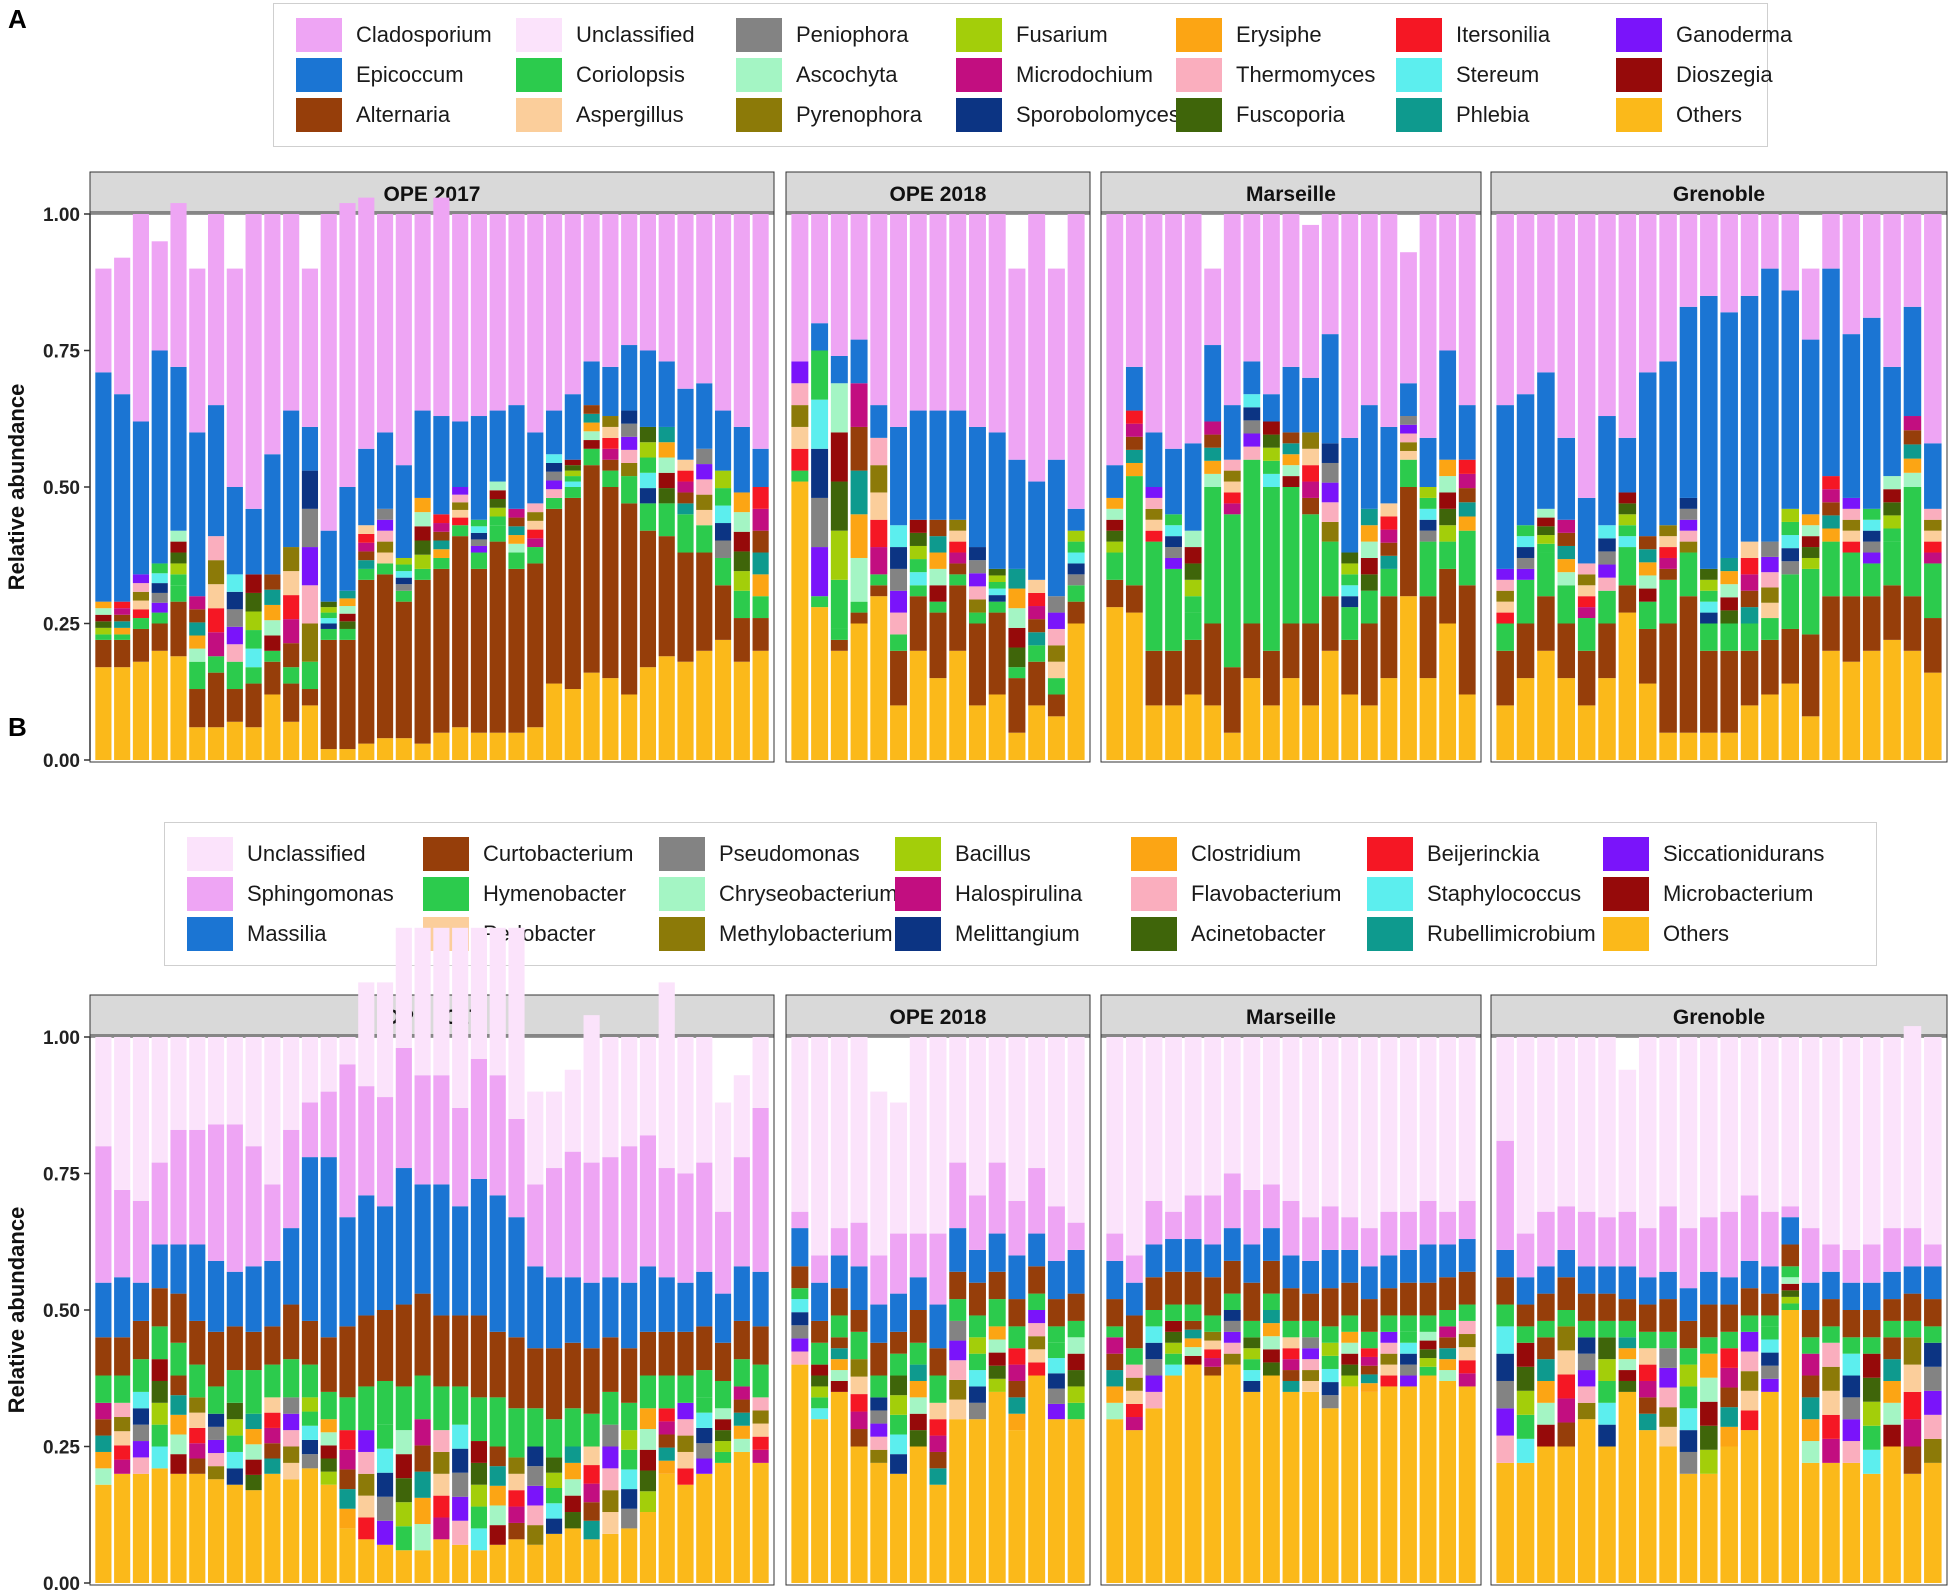 The image size is (1950, 1593). Describe the element at coordinates (682, 894) in the screenshot. I see `legend-swatch-chryseobacterium` at that location.